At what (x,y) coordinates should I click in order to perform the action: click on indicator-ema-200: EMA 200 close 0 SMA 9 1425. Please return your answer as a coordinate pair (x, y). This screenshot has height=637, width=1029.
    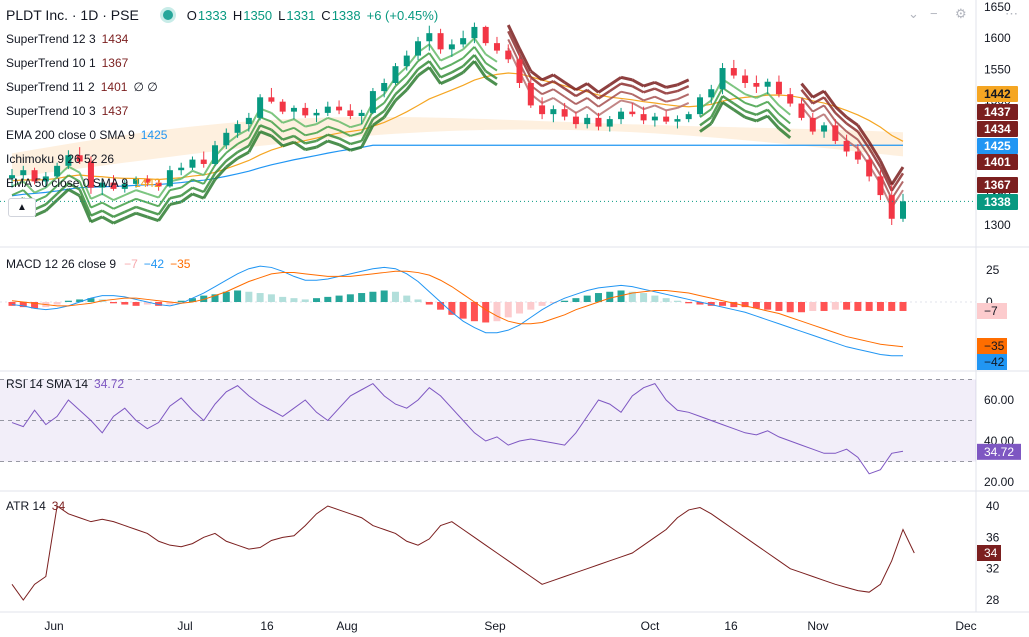
    Looking at the image, I should click on (87, 135).